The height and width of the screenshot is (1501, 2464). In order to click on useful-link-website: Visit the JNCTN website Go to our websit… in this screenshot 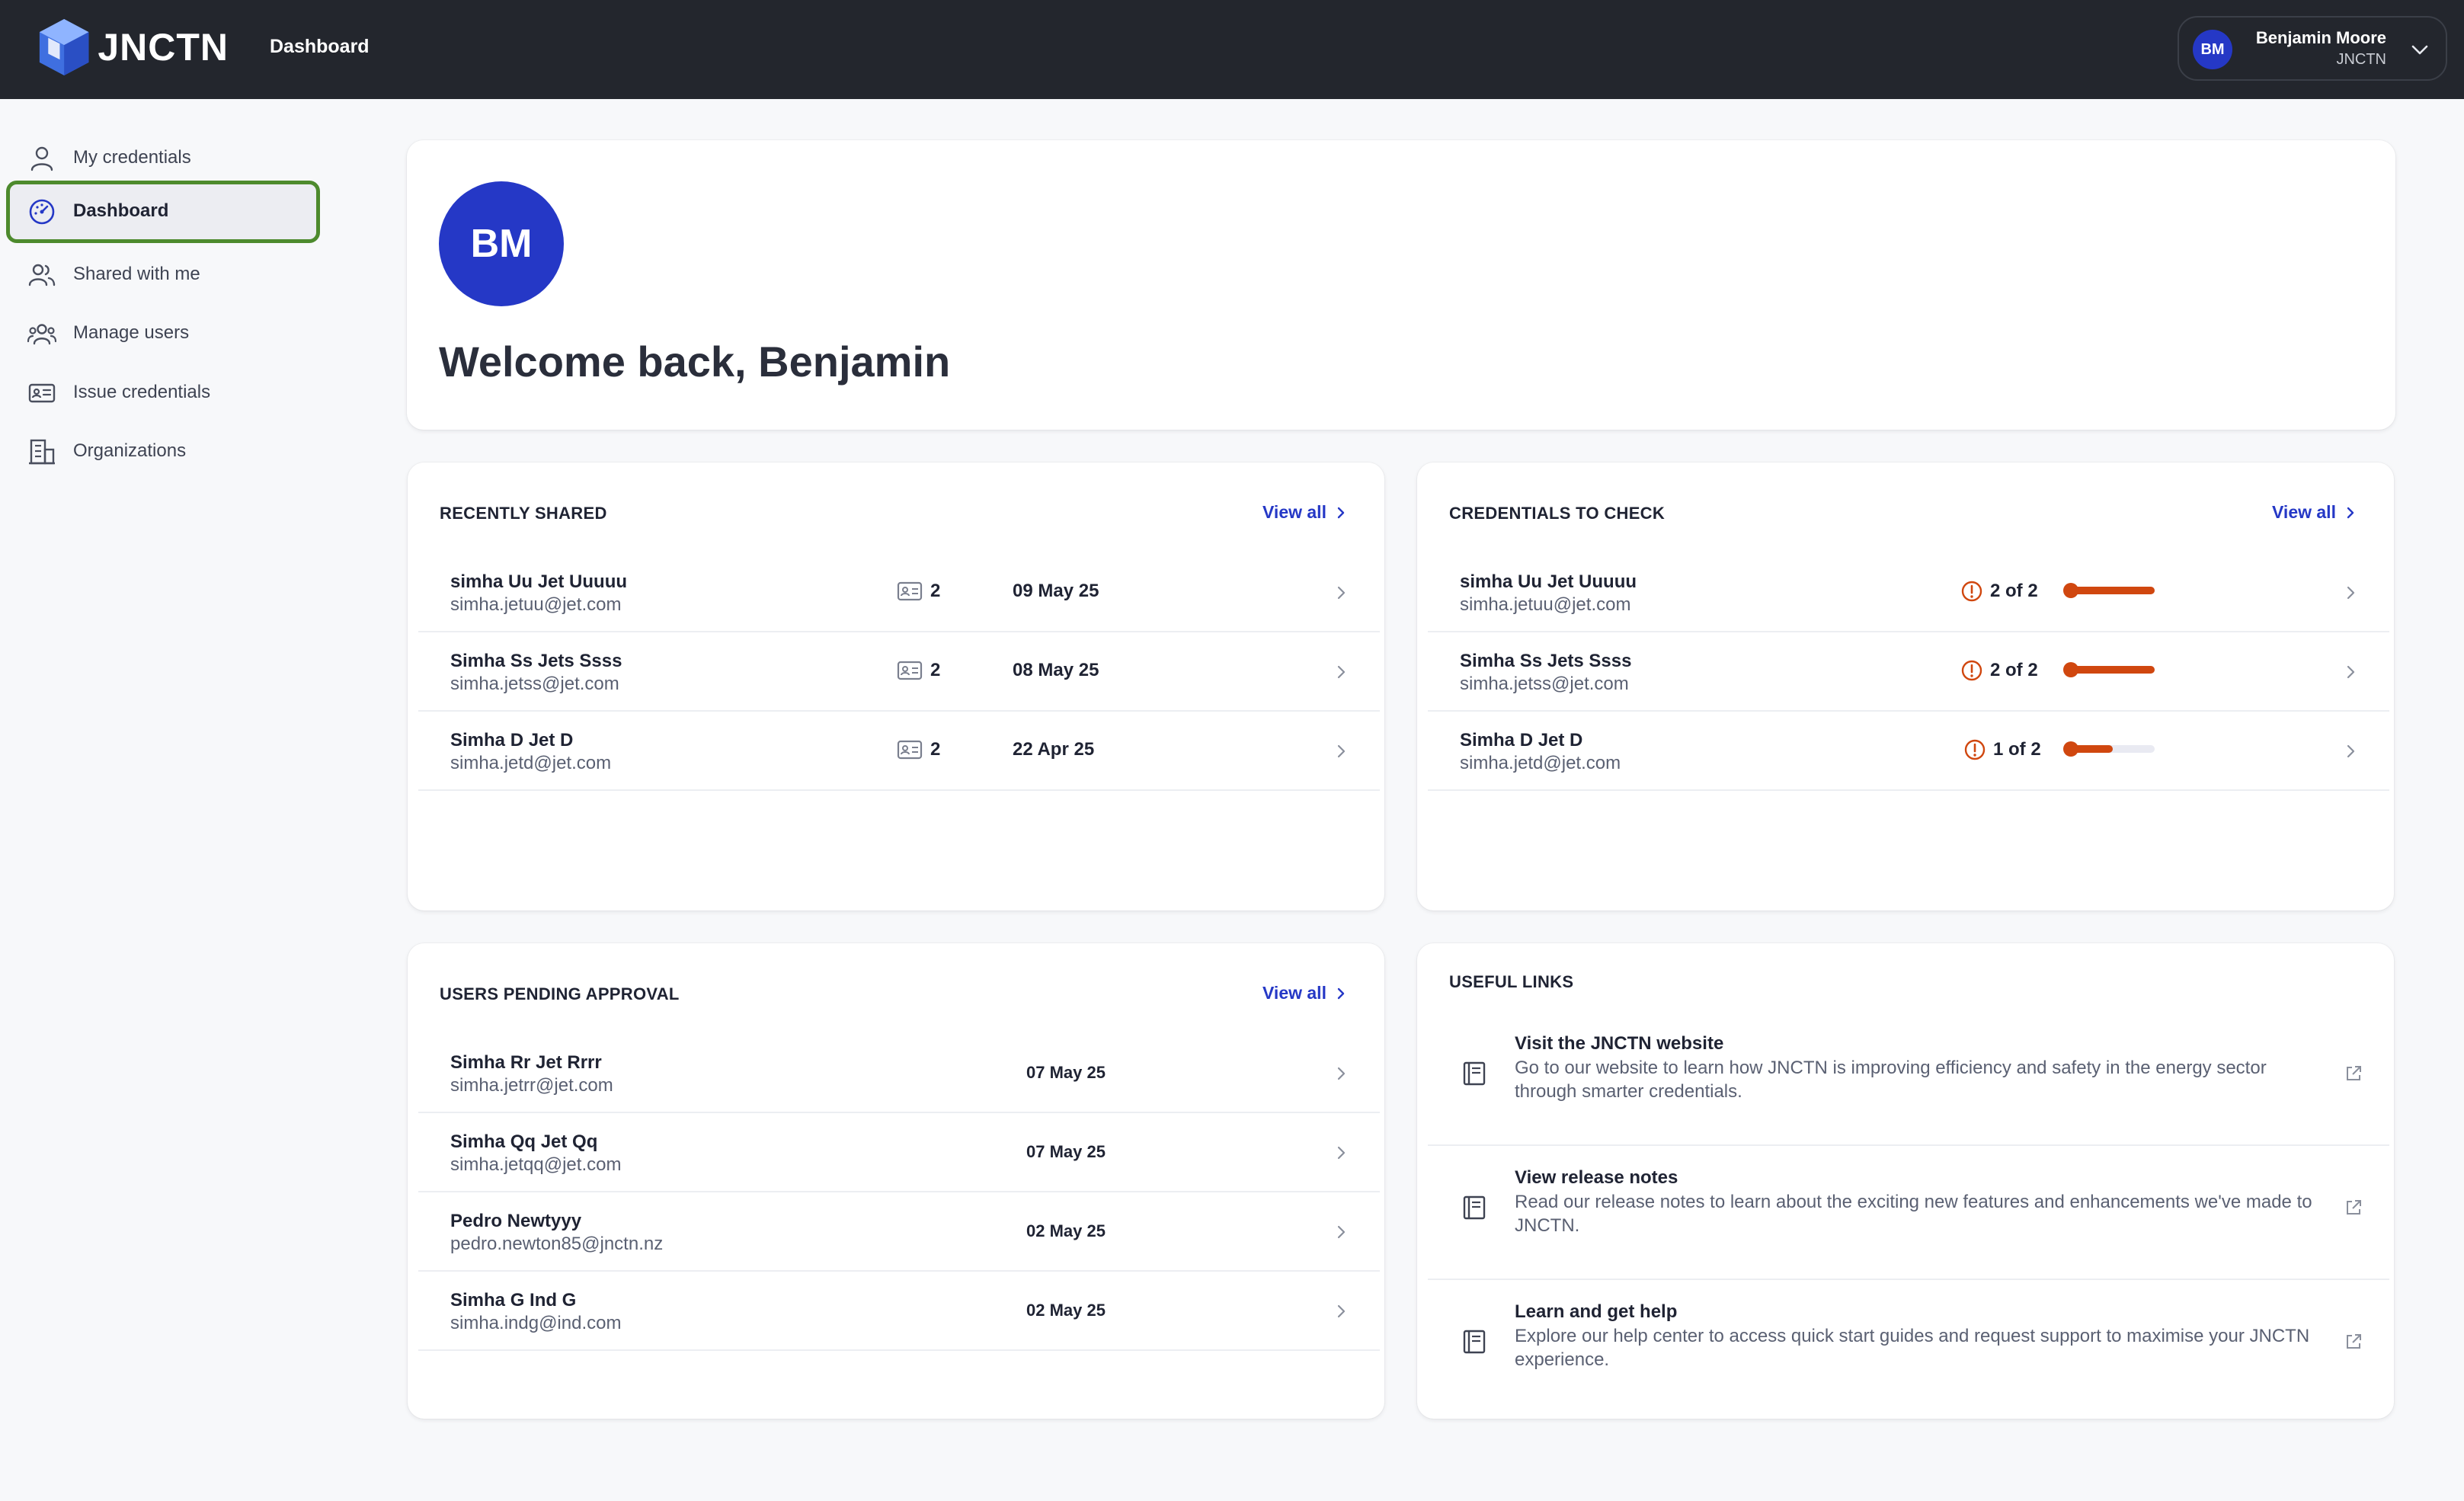, I will do `click(1908, 1079)`.